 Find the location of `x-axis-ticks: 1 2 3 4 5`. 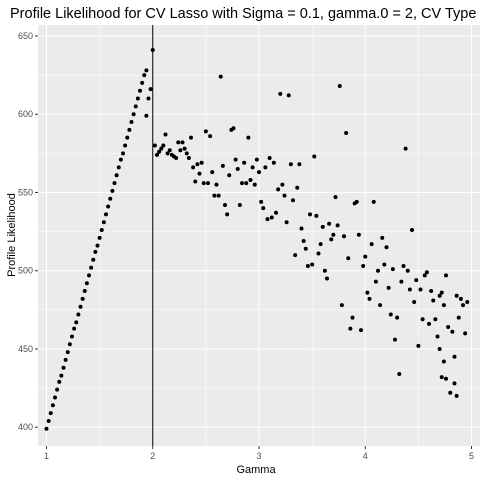

x-axis-ticks: 1 2 3 4 5 is located at coordinates (259, 453).